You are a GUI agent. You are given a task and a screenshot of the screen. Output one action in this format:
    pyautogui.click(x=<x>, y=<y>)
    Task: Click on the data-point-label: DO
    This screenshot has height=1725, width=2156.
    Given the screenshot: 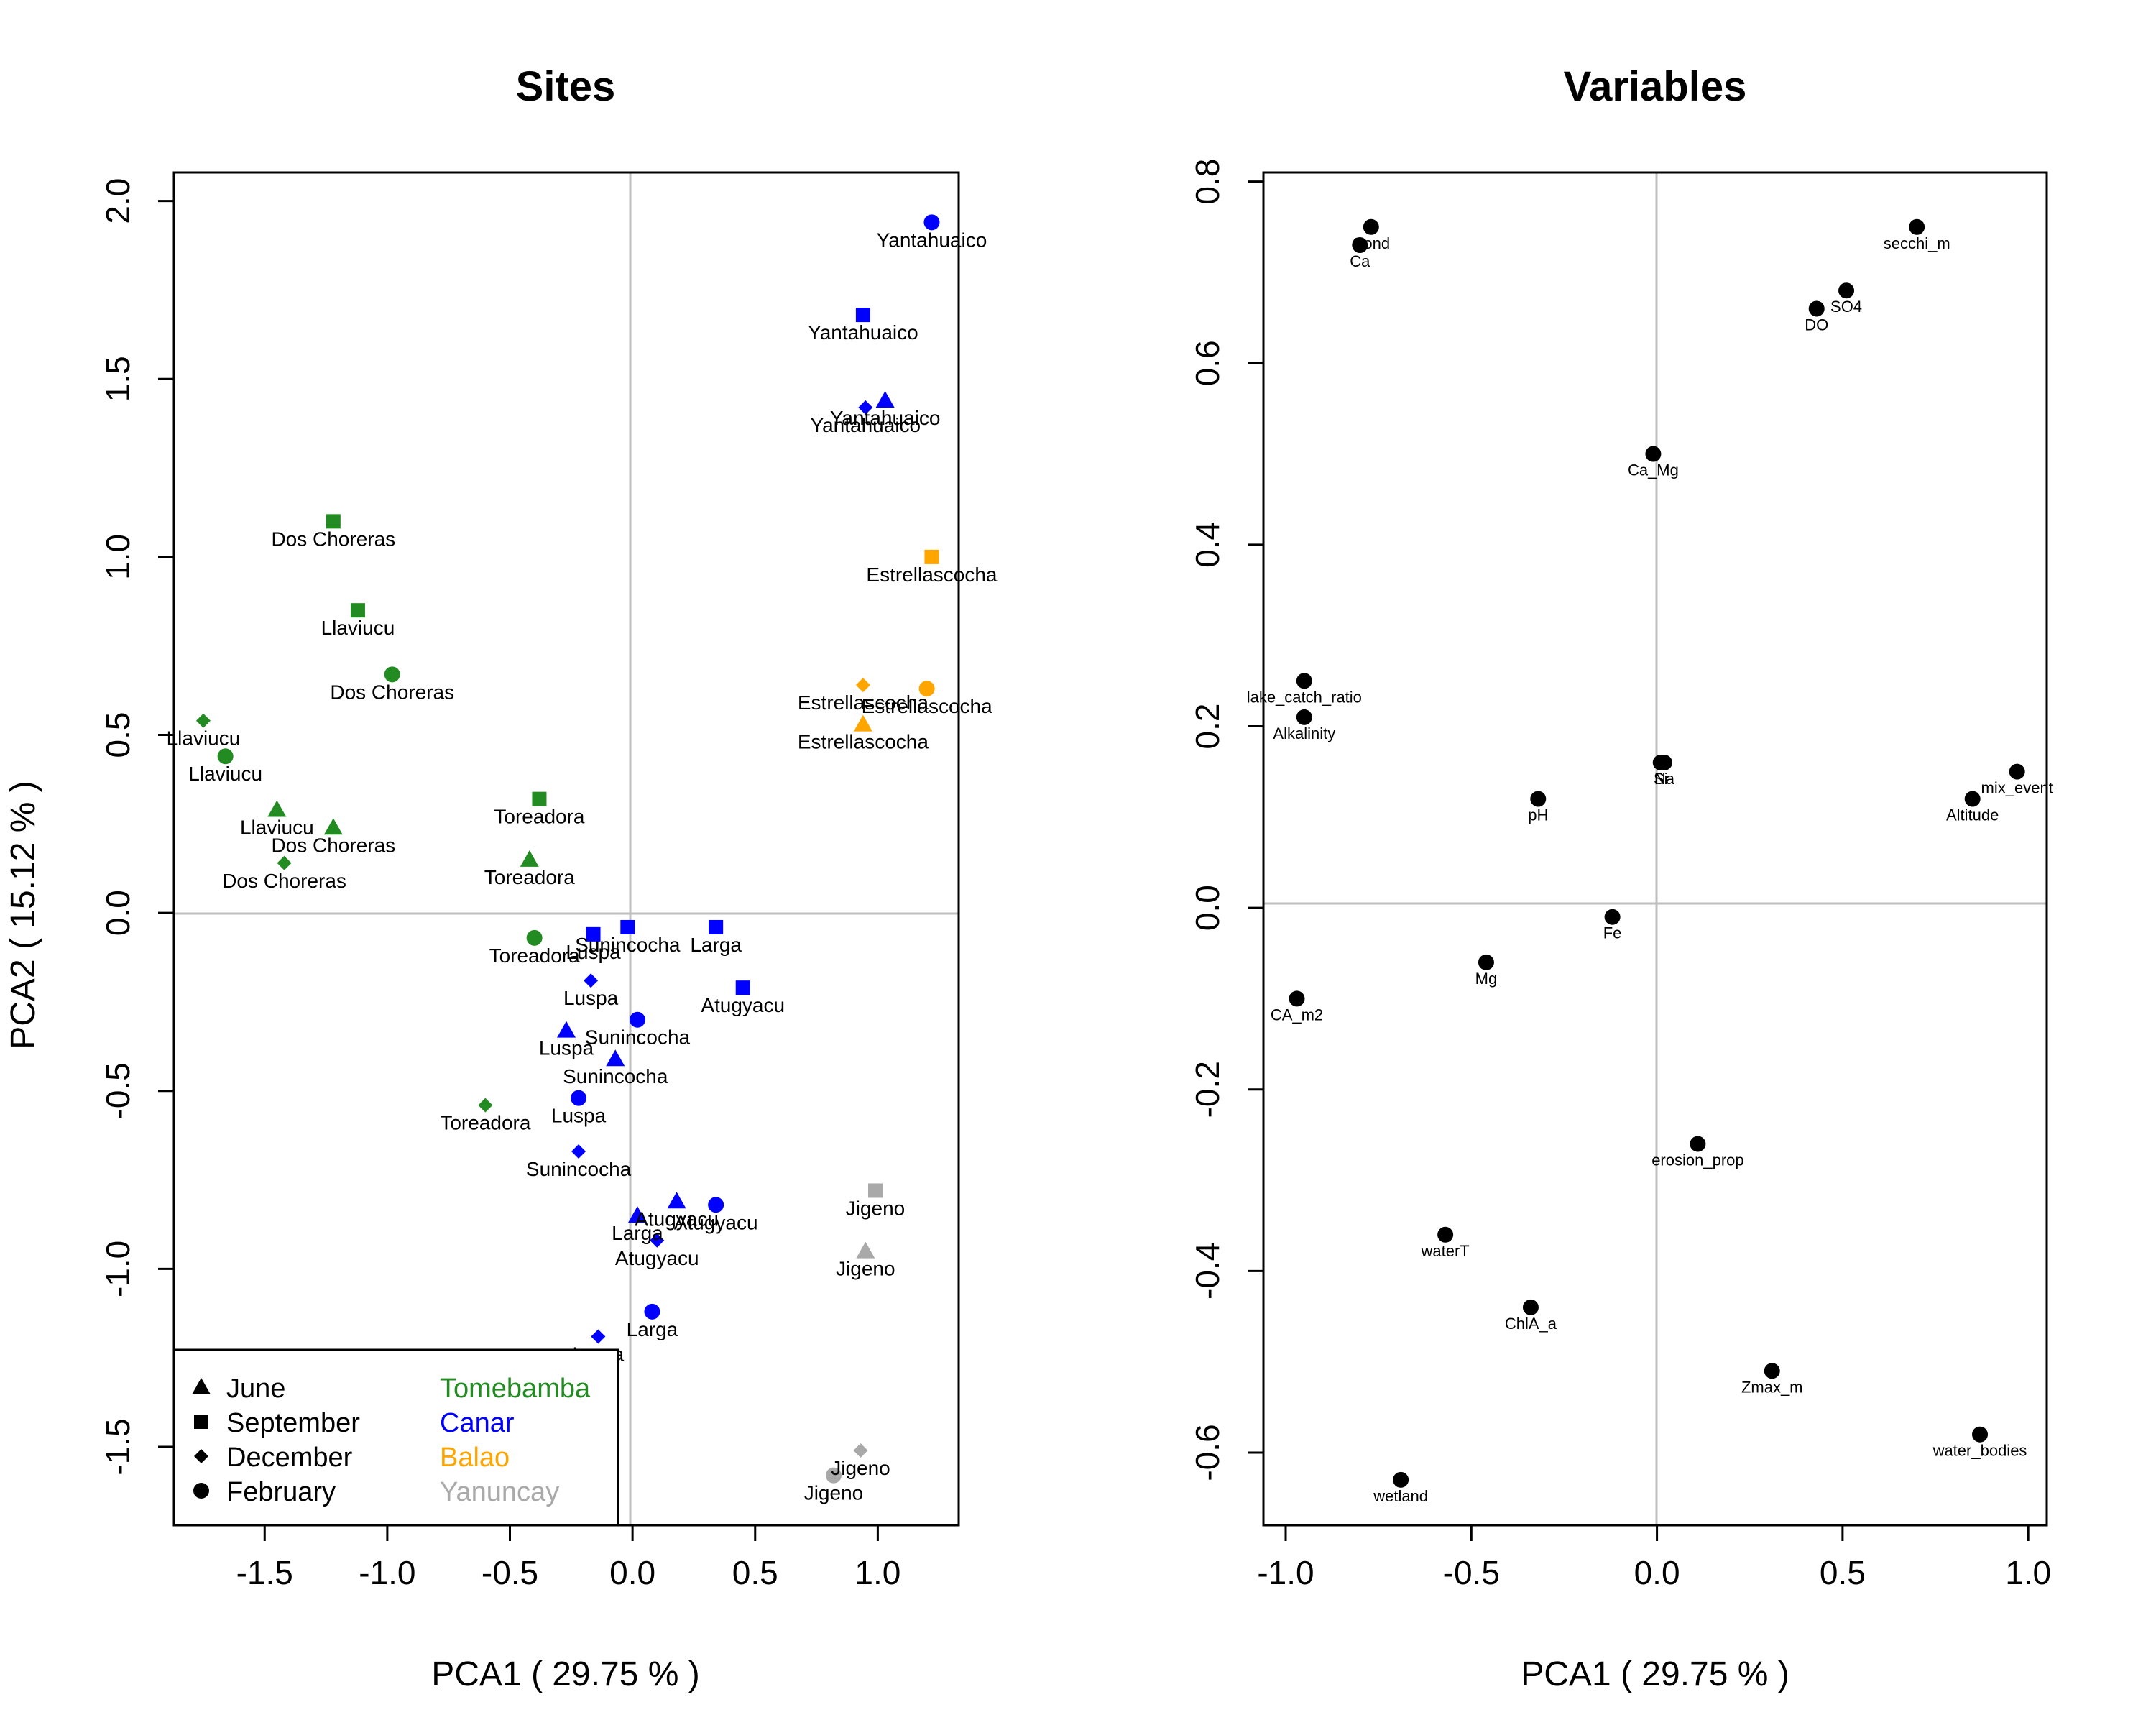 What is the action you would take?
    pyautogui.click(x=1817, y=325)
    